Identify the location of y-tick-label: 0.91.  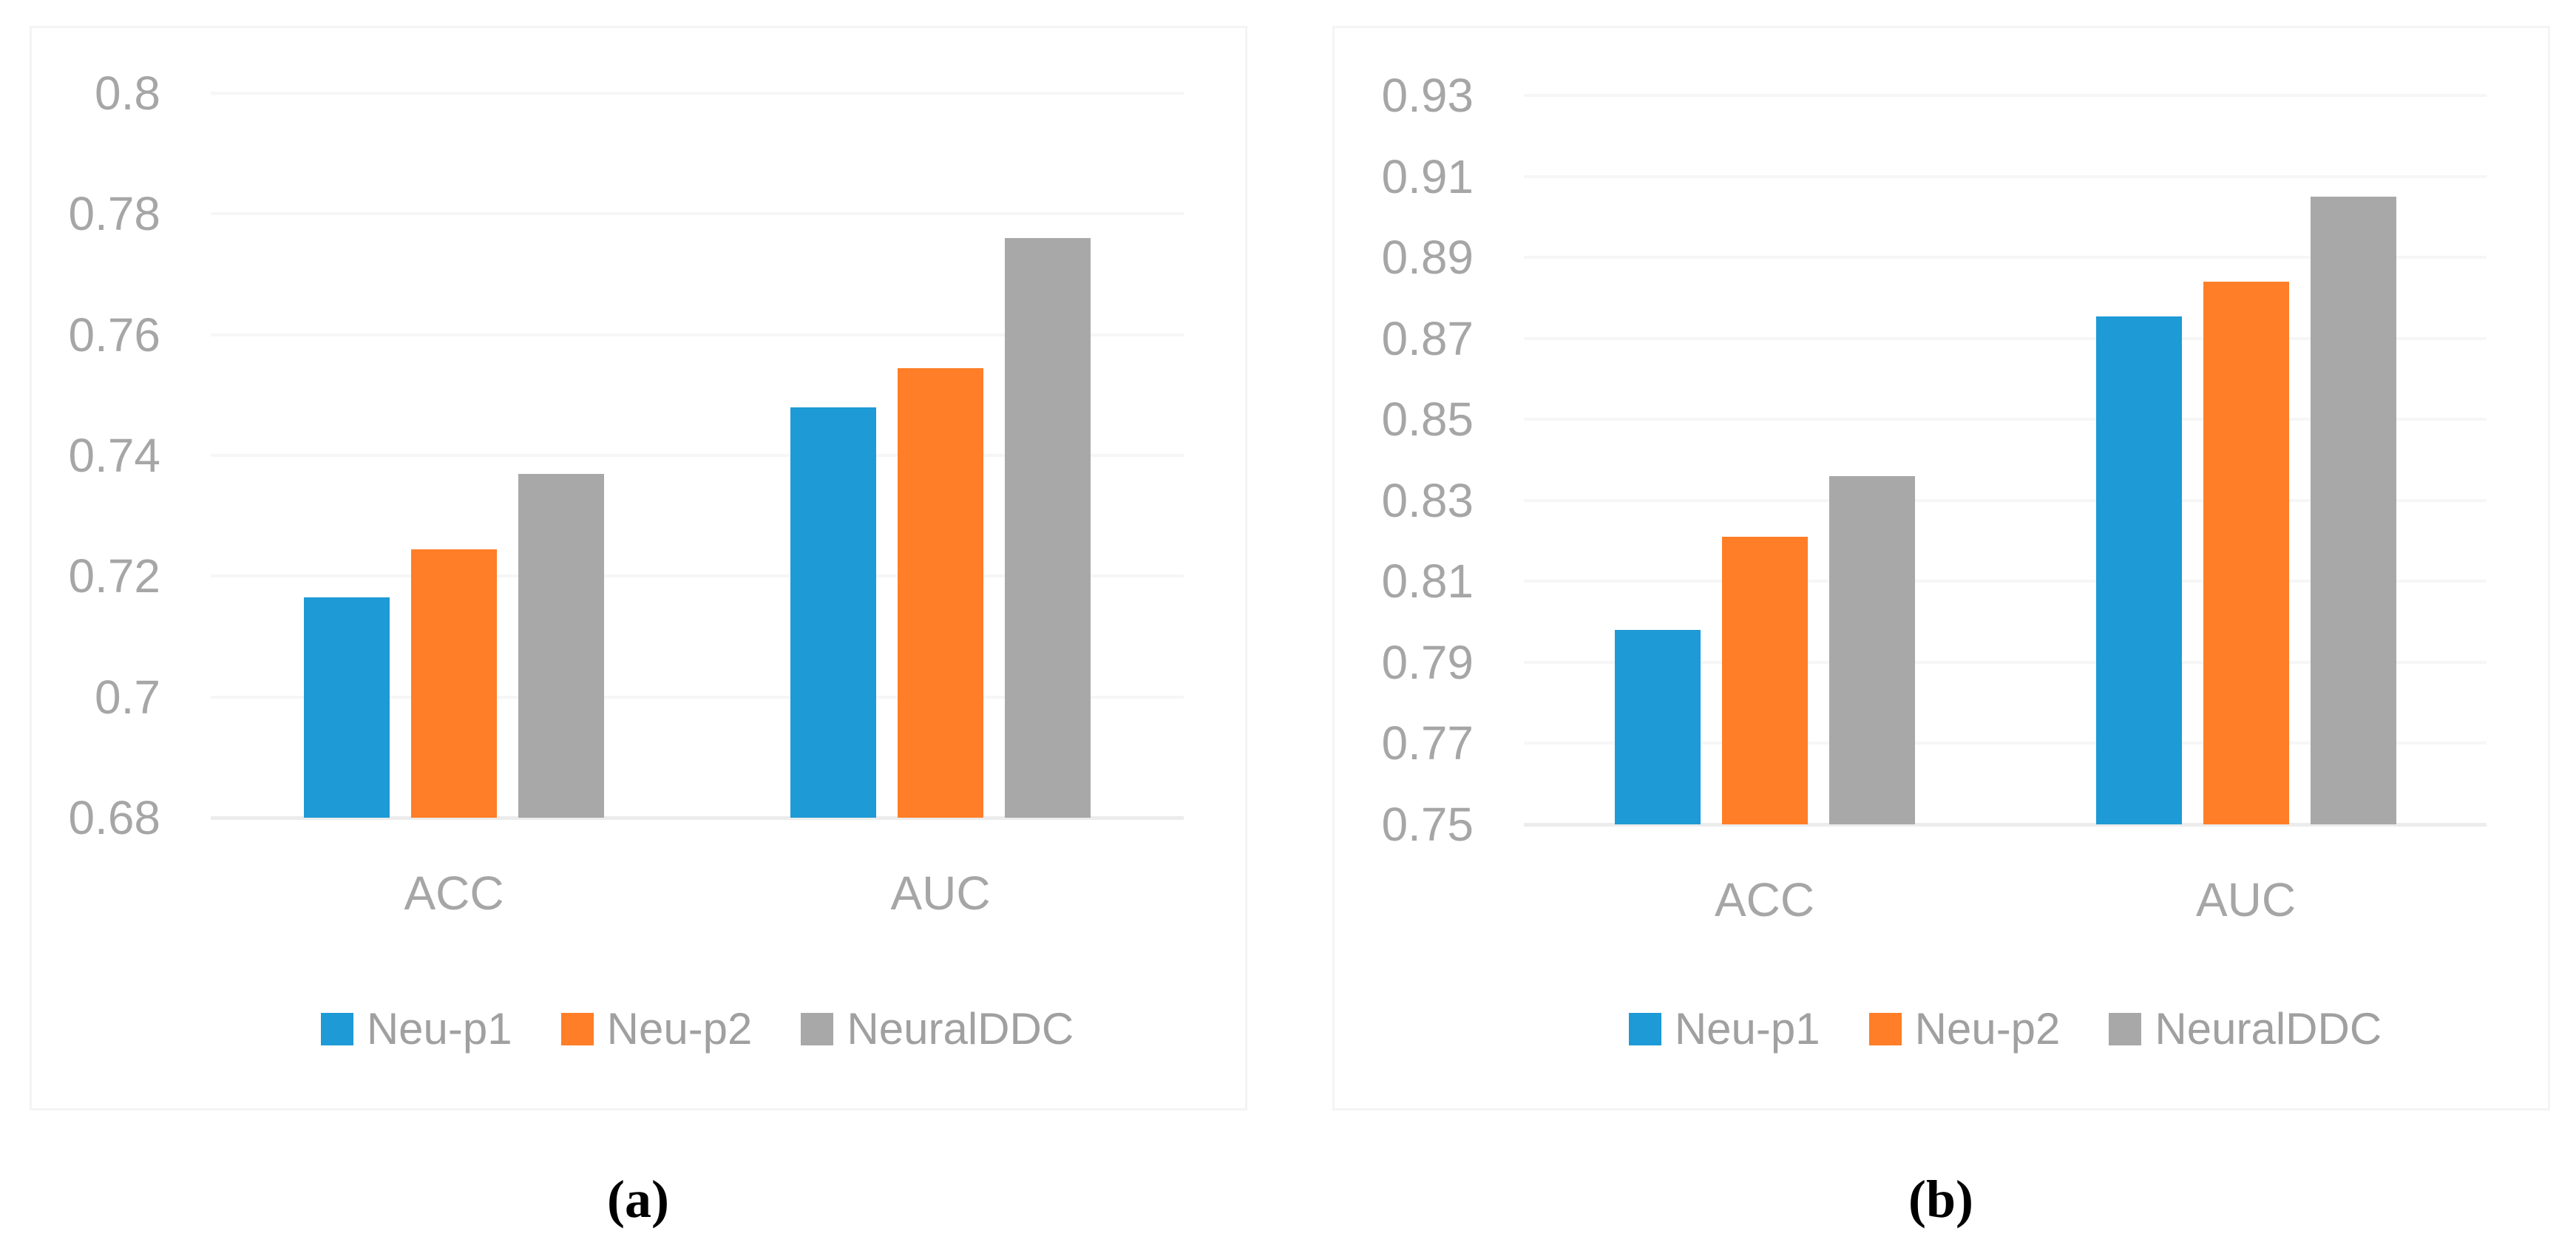
(1427, 176).